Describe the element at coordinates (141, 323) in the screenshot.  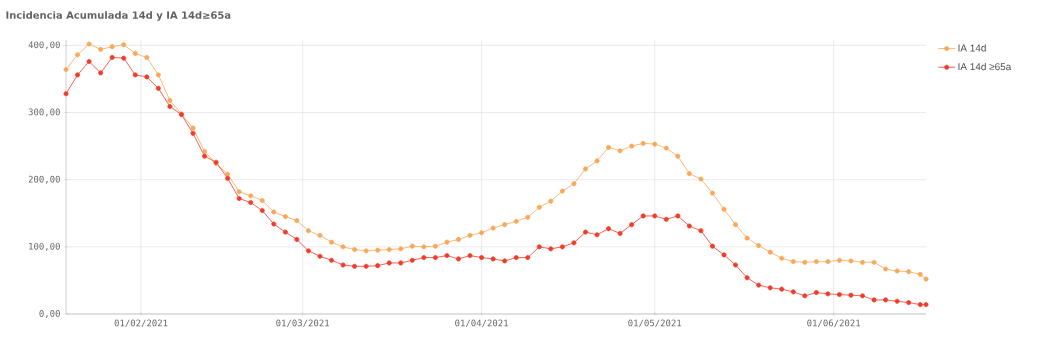
I see `x-tick-label: 01/02/2021` at that location.